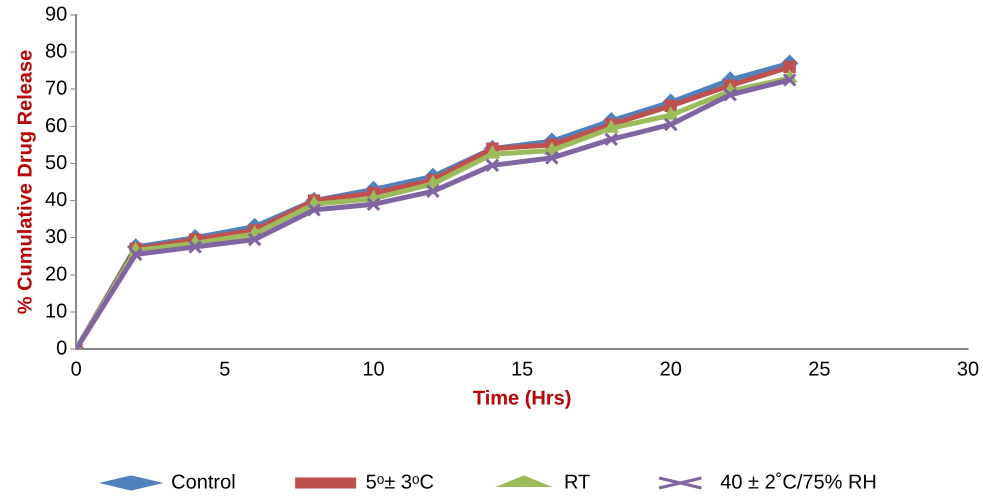  Describe the element at coordinates (577, 483) in the screenshot. I see `legend-label: RT` at that location.